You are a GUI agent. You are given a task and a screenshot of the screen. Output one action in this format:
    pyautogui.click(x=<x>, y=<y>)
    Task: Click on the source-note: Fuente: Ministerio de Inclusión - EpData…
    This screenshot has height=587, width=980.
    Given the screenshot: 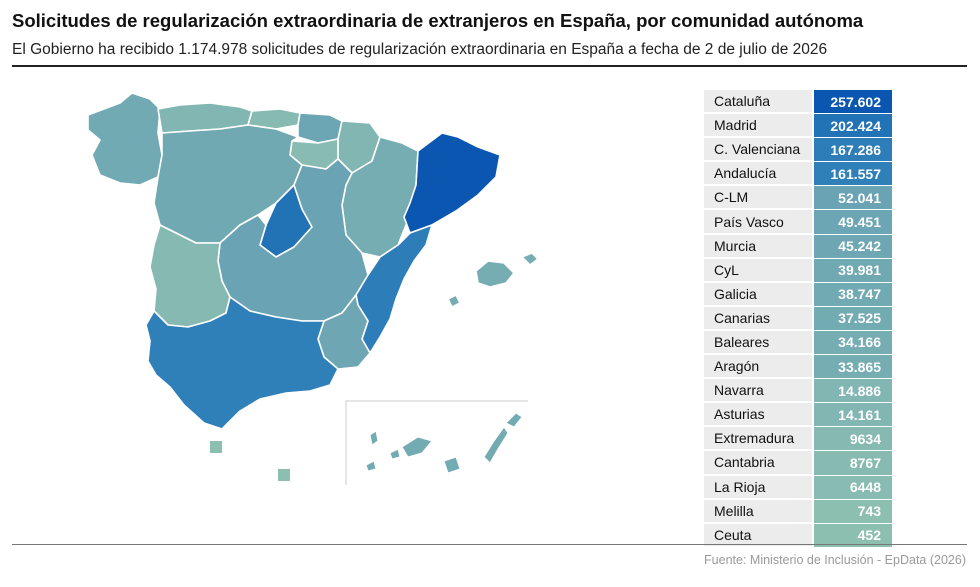 What is the action you would take?
    pyautogui.click(x=835, y=560)
    